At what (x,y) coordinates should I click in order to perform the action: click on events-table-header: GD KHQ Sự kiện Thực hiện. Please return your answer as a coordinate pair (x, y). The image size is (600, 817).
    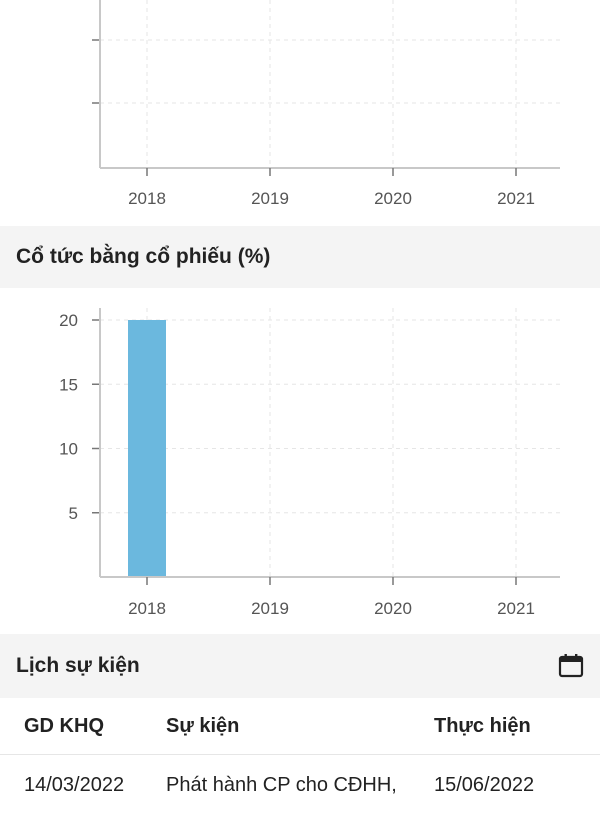
    Looking at the image, I should click on (300, 726).